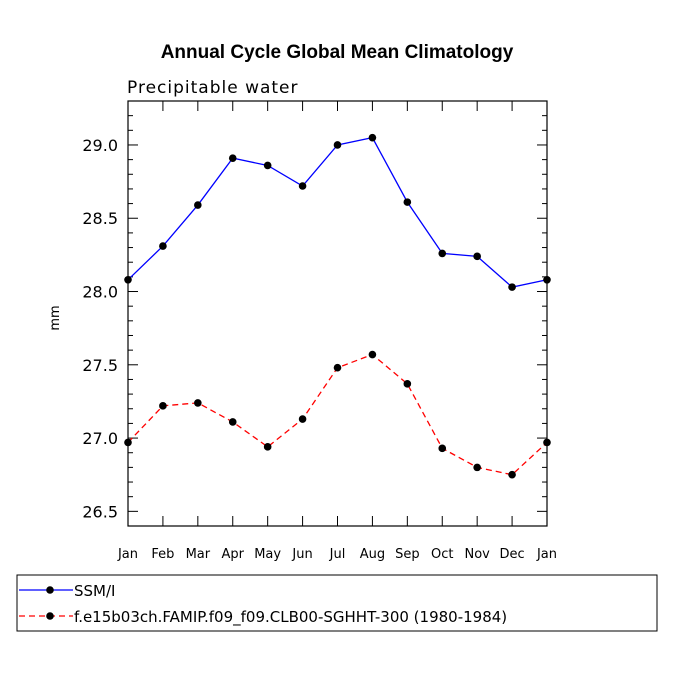 The height and width of the screenshot is (675, 675). What do you see at coordinates (198, 554) in the screenshot?
I see `x-tick-label: Mar` at bounding box center [198, 554].